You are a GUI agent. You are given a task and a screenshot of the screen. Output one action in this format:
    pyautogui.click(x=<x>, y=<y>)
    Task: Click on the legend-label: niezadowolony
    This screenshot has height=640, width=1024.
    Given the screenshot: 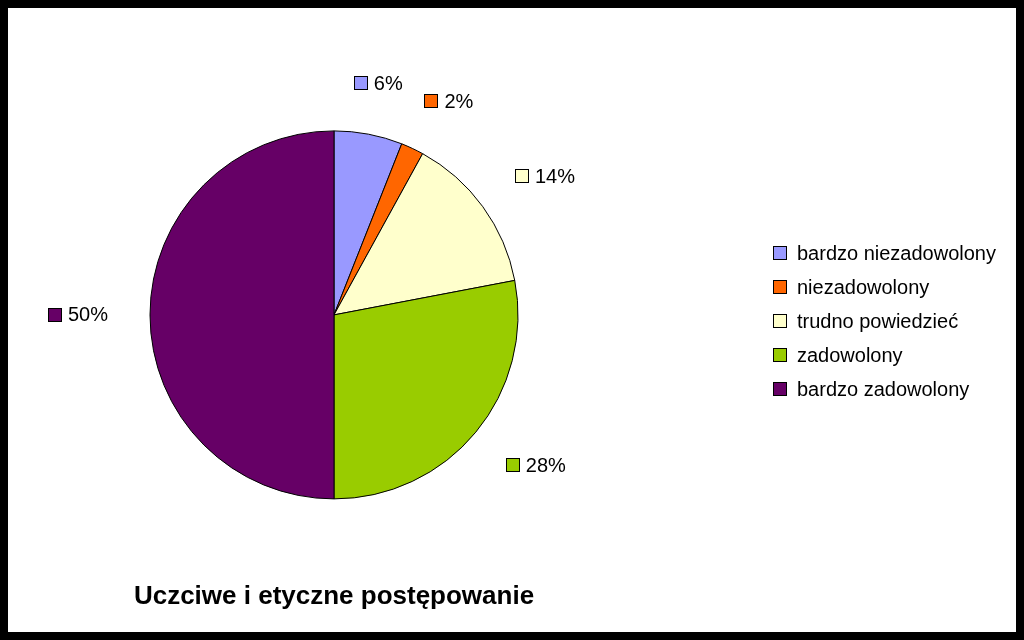 What is the action you would take?
    pyautogui.click(x=863, y=287)
    